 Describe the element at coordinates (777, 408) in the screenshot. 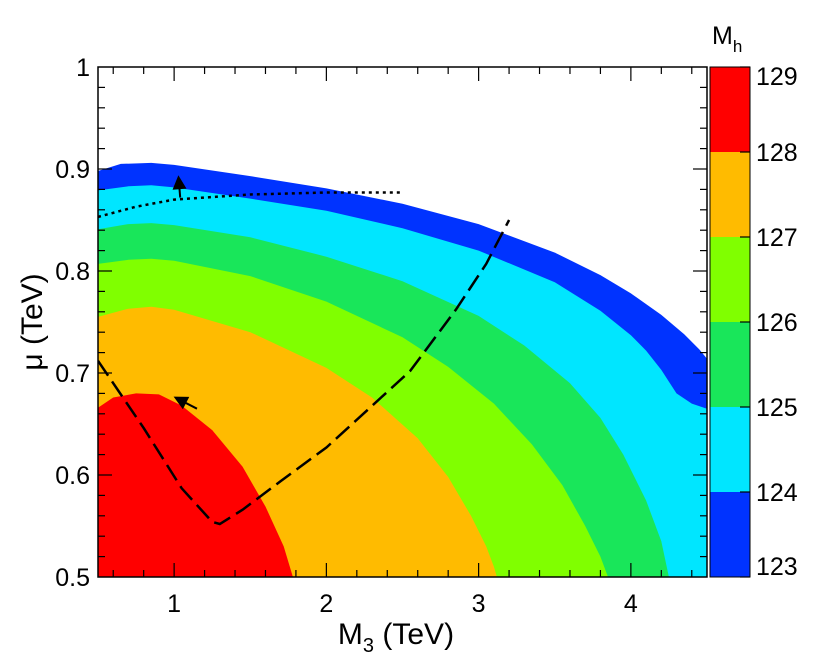

I see `colorbar-tick-label: 125` at that location.